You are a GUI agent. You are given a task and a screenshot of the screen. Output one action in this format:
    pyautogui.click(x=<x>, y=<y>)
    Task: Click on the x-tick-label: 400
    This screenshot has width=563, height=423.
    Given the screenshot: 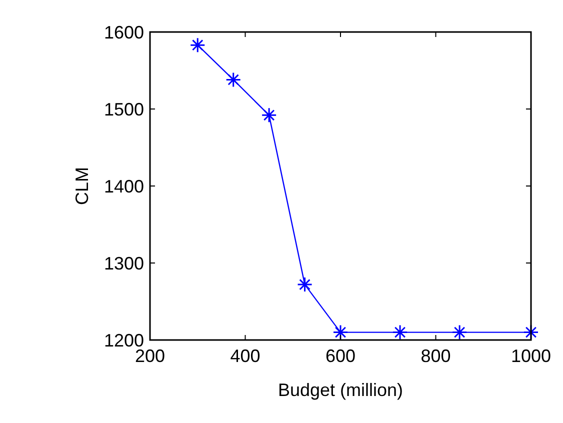 What is the action you would take?
    pyautogui.click(x=245, y=356)
    